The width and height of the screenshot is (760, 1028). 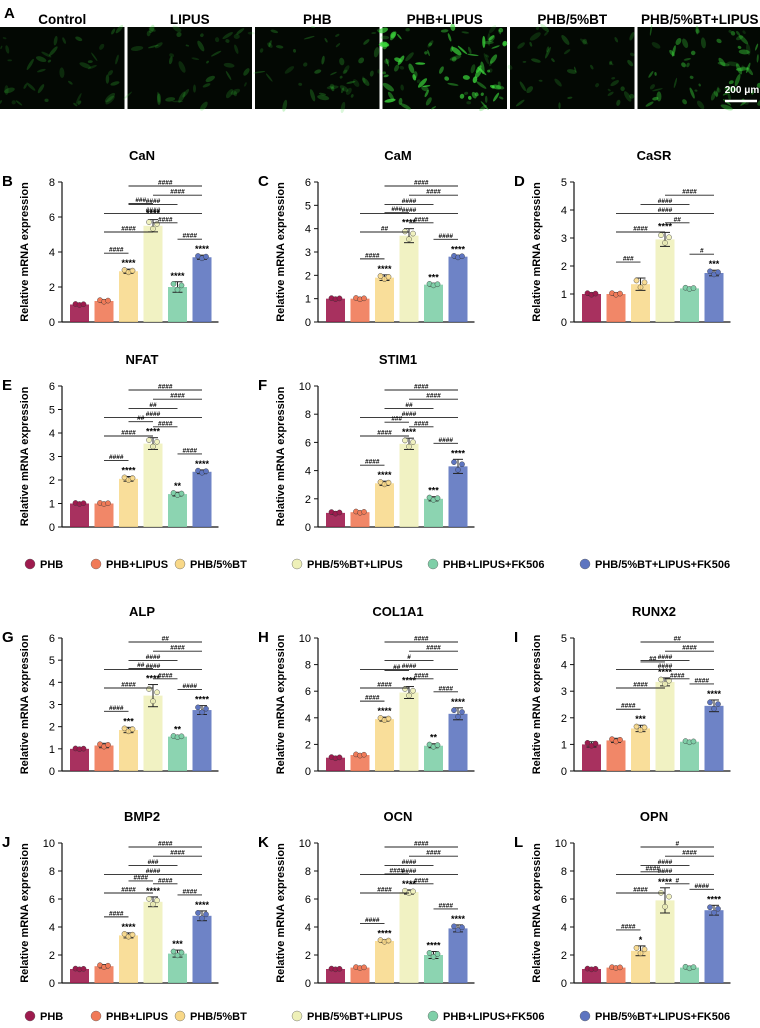 I want to click on image-label: PHB/5%BT+LIPUS, so click(x=699, y=19).